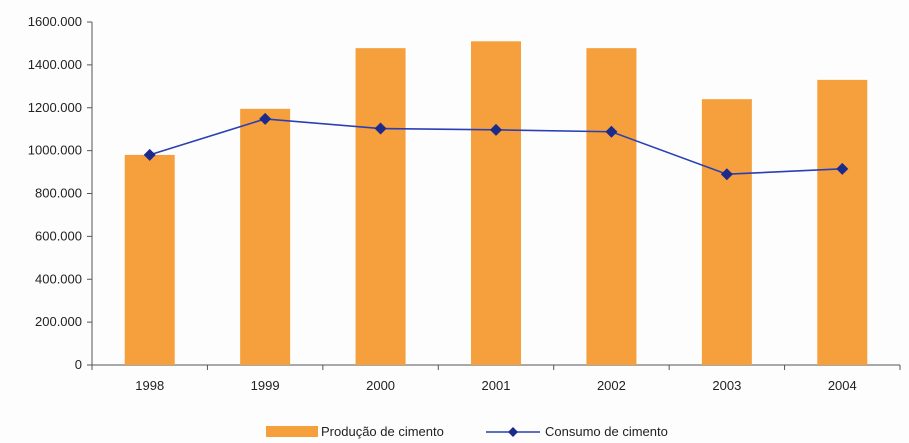  I want to click on legend-swatch-consumo-marker, so click(513, 432).